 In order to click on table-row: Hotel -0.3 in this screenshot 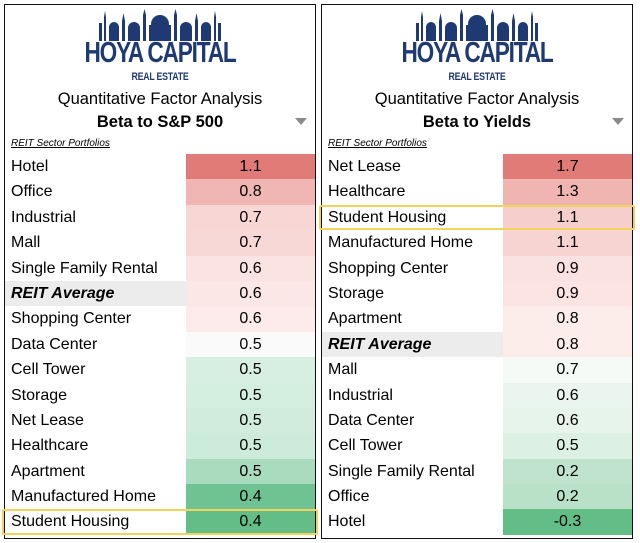, I will do `click(477, 522)`.